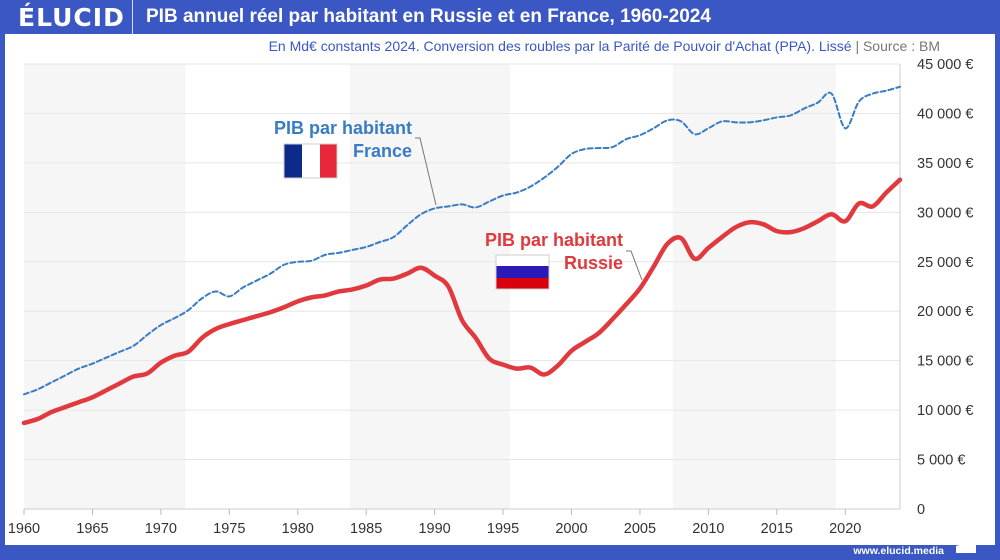  What do you see at coordinates (945, 65) in the screenshot?
I see `y-tick-label: 45 000 €` at bounding box center [945, 65].